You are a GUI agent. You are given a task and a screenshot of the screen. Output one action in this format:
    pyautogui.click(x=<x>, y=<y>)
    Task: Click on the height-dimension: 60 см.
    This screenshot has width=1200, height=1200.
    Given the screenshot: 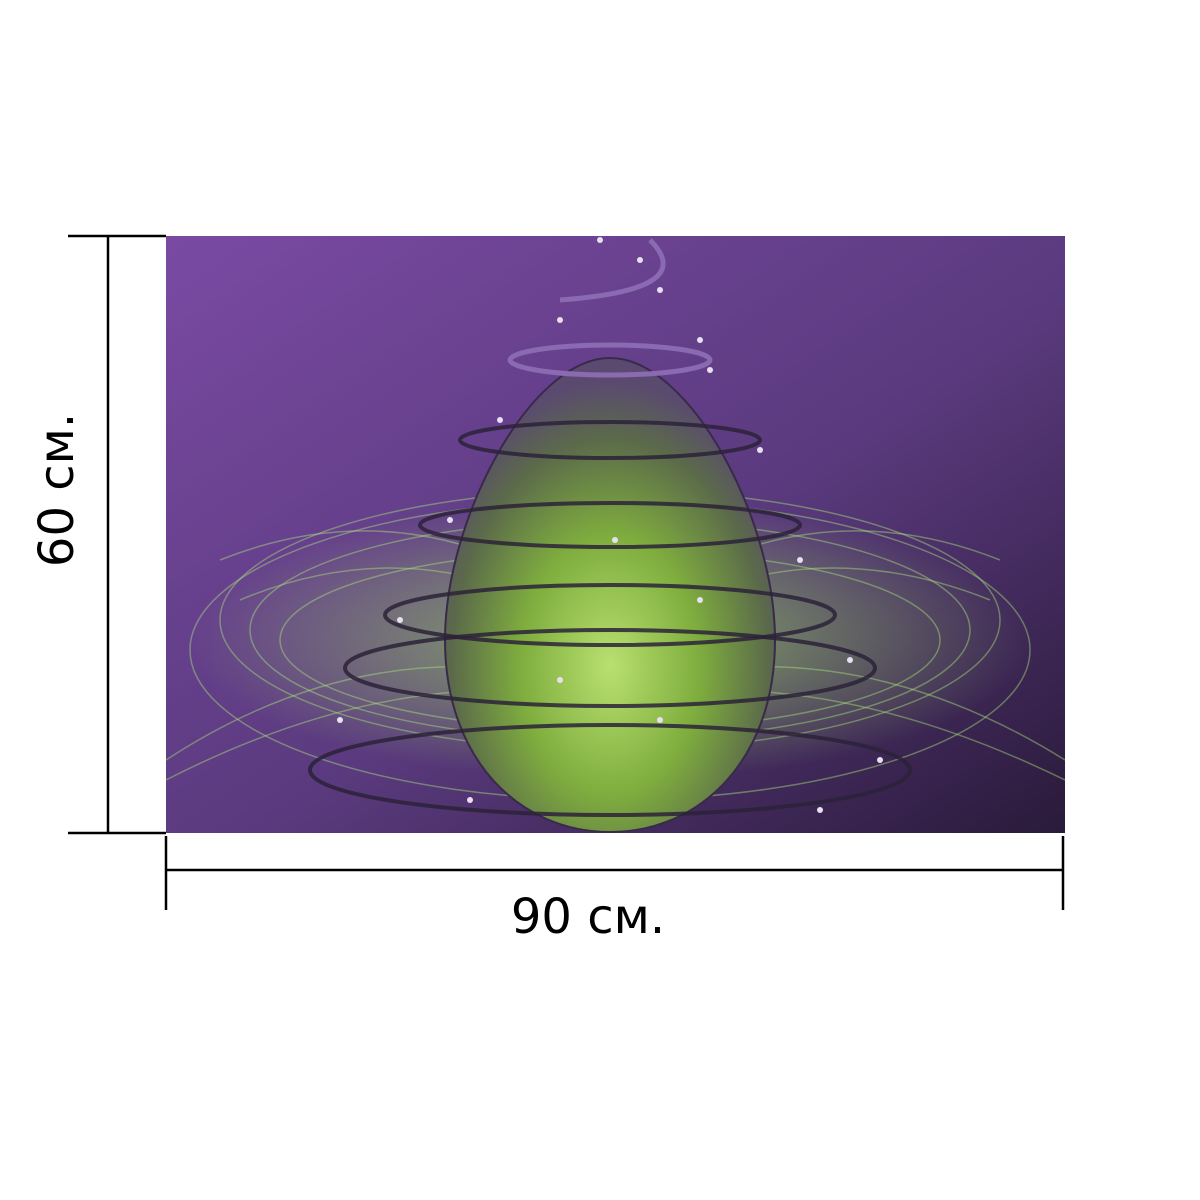 What is the action you would take?
    pyautogui.click(x=97, y=534)
    